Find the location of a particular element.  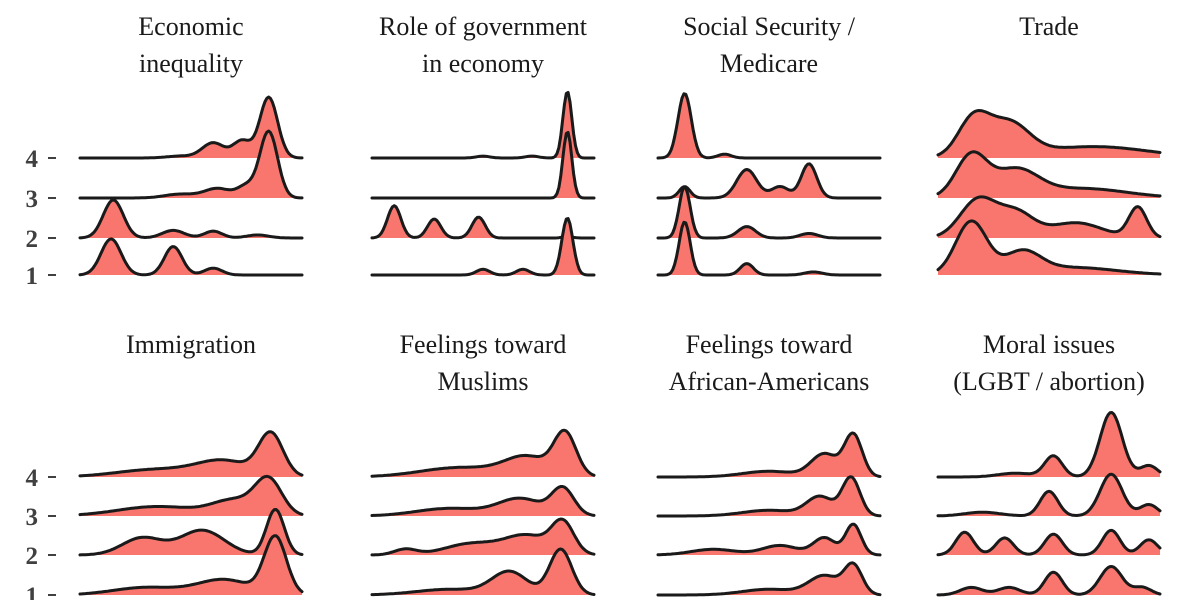

ridge-panel: Trade is located at coordinates (1049, 144).